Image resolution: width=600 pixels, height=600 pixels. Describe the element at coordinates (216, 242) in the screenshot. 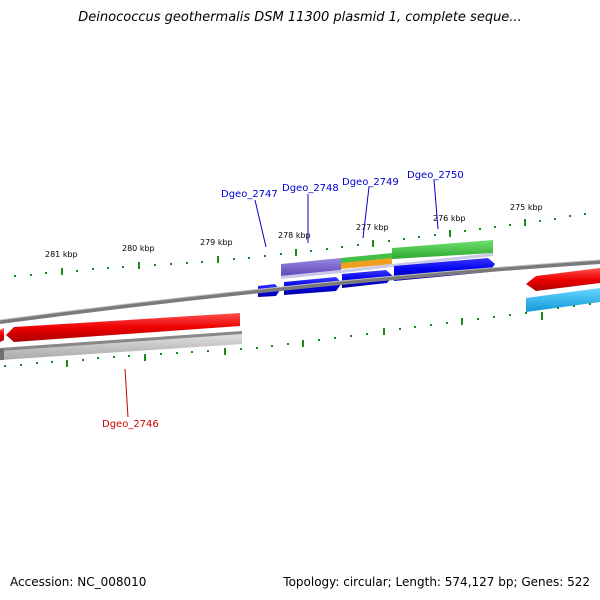

I see `tick-label: 279 kbp` at that location.